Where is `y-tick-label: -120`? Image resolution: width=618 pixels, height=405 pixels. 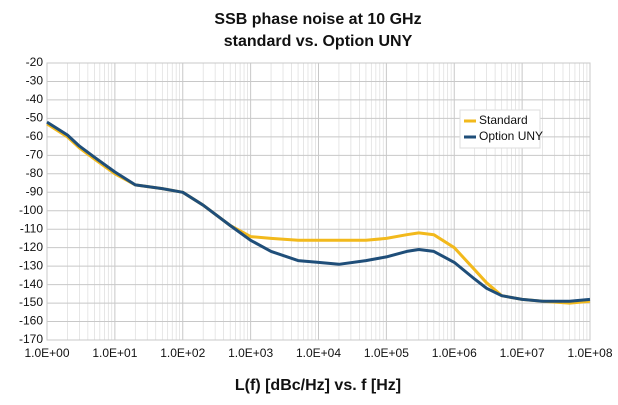
y-tick-label: -120 is located at coordinates (31, 247).